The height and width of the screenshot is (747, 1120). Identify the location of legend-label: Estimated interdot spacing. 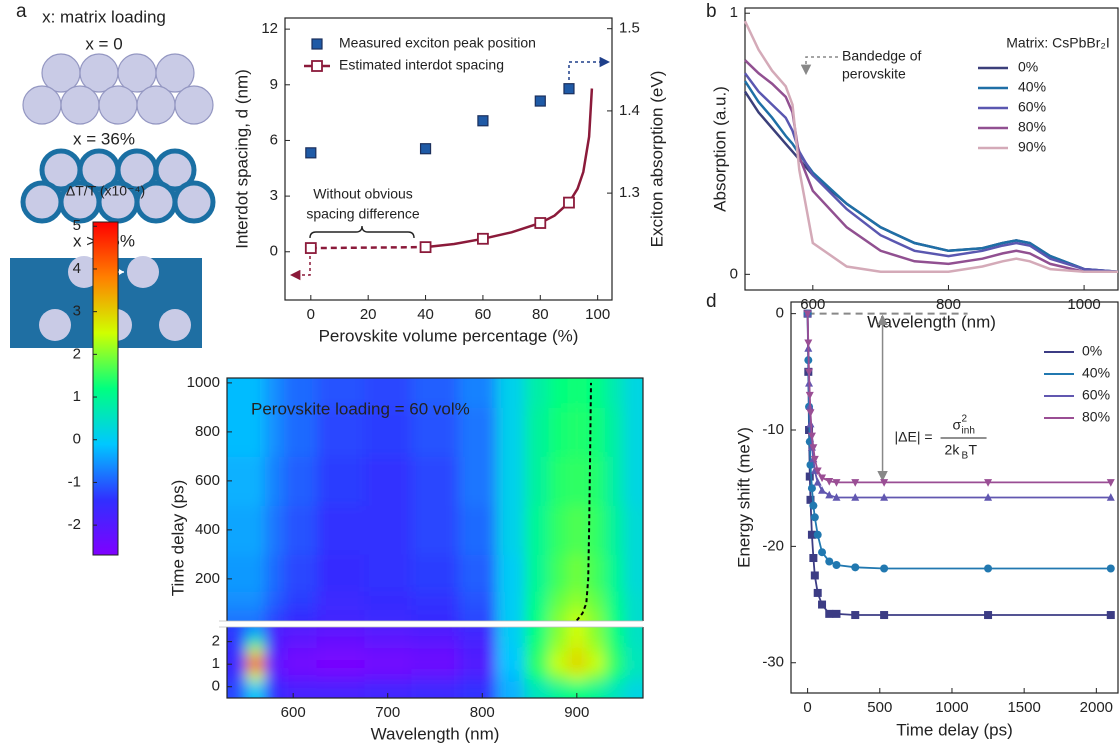
(421, 65).